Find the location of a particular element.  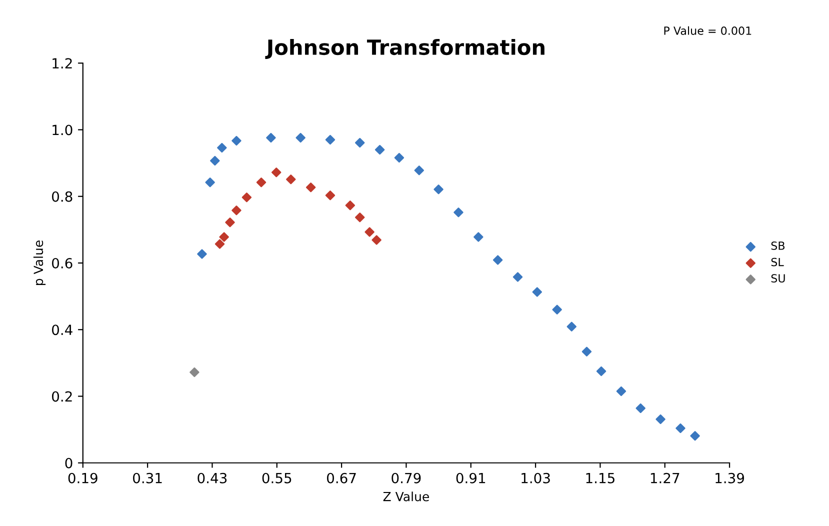

y-tick-label: 1.0 is located at coordinates (62, 130).